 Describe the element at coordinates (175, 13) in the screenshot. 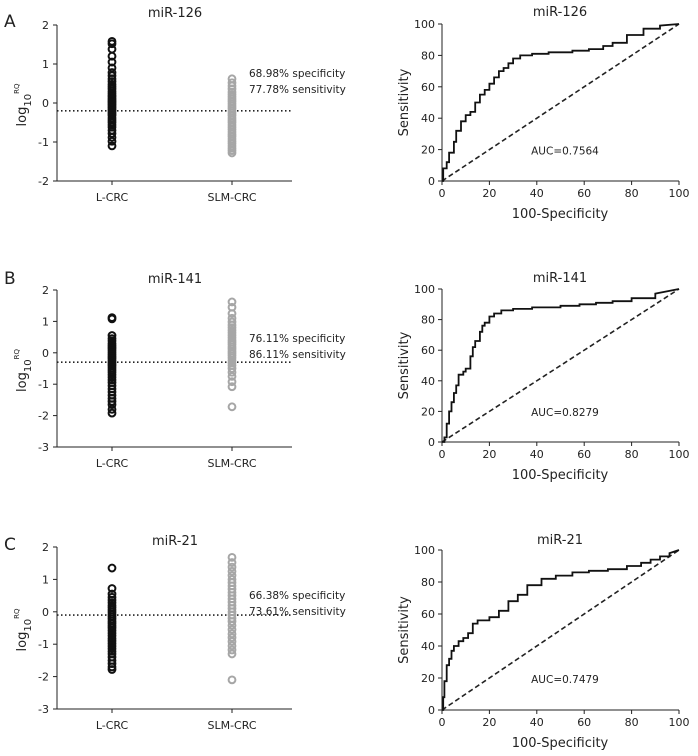

I see `scatter-title: miR-126` at that location.